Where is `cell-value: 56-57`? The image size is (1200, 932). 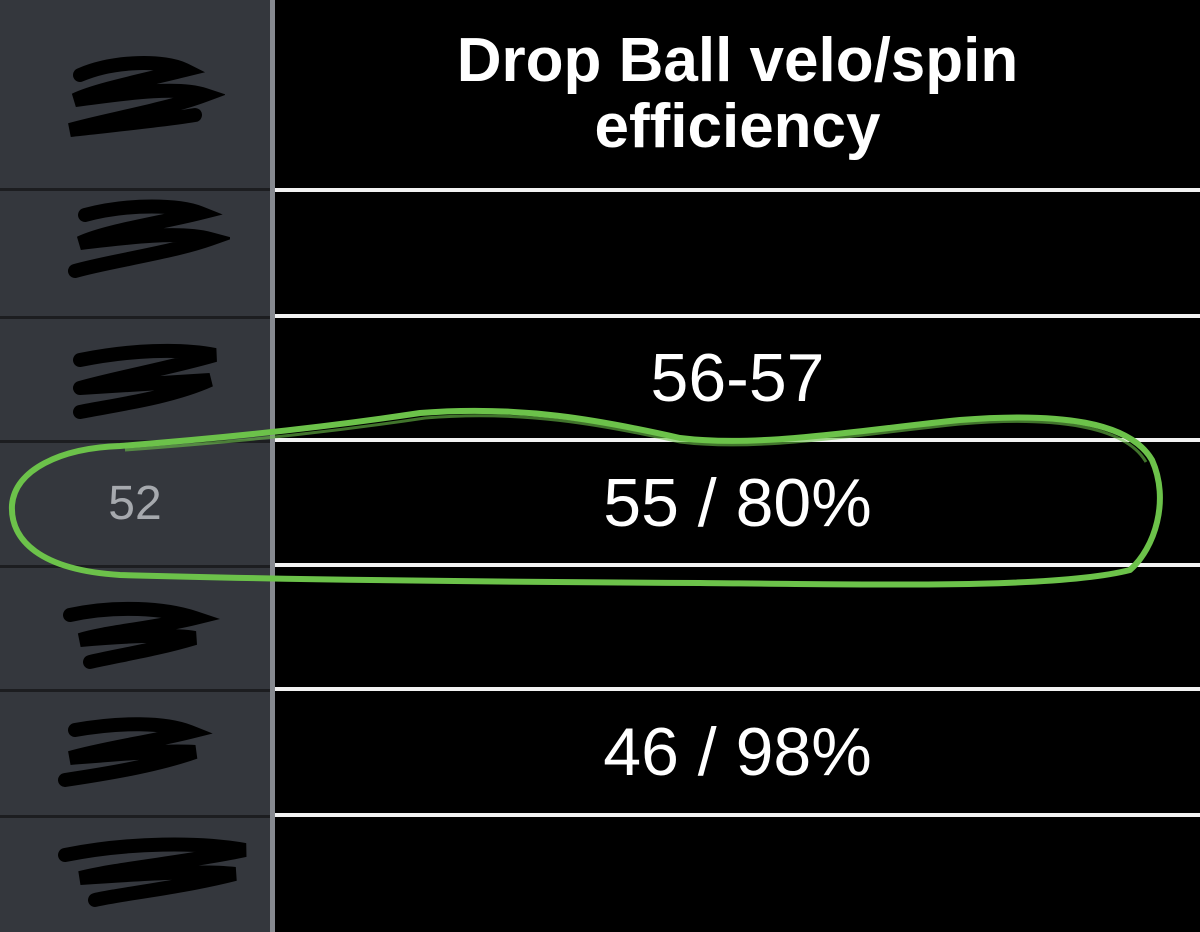 cell-value: 56-57 is located at coordinates (737, 378).